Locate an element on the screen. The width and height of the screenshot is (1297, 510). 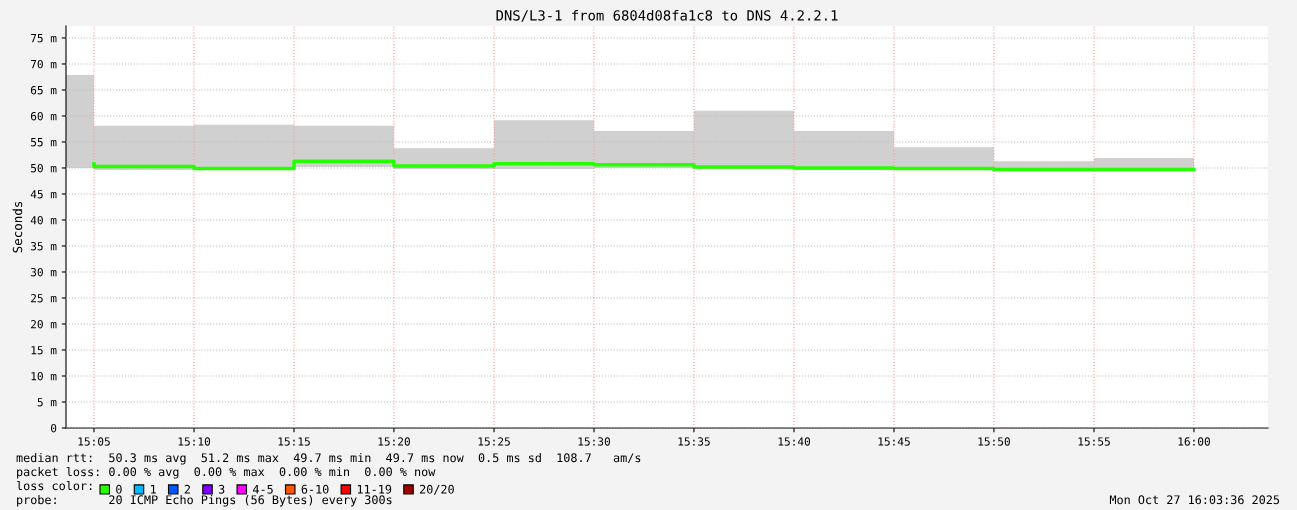
y-tick-label: 5 m is located at coordinates (47, 402).